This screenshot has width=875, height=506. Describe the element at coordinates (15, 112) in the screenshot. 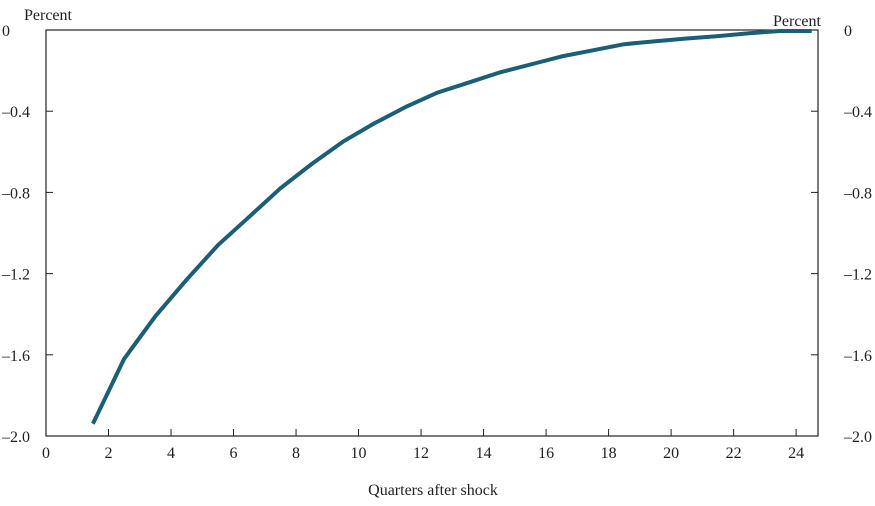

I see `y-tick-label-left: –0.4` at that location.